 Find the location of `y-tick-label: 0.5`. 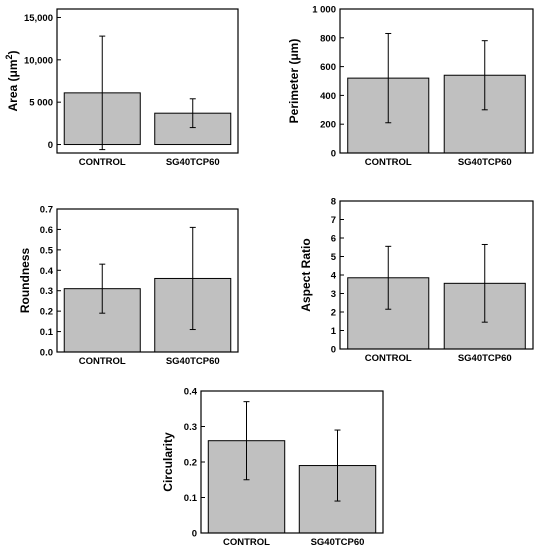

y-tick-label: 0.5 is located at coordinates (47, 250).